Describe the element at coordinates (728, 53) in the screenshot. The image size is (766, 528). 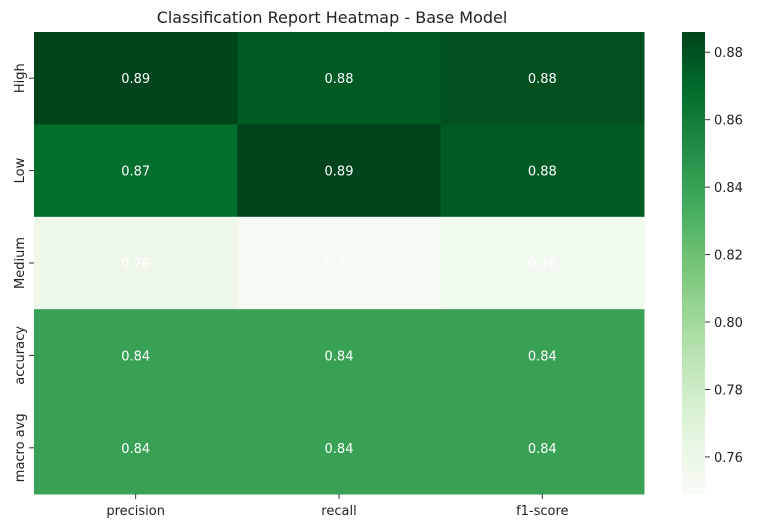
I see `colorbar-tick-label: 0.88` at that location.